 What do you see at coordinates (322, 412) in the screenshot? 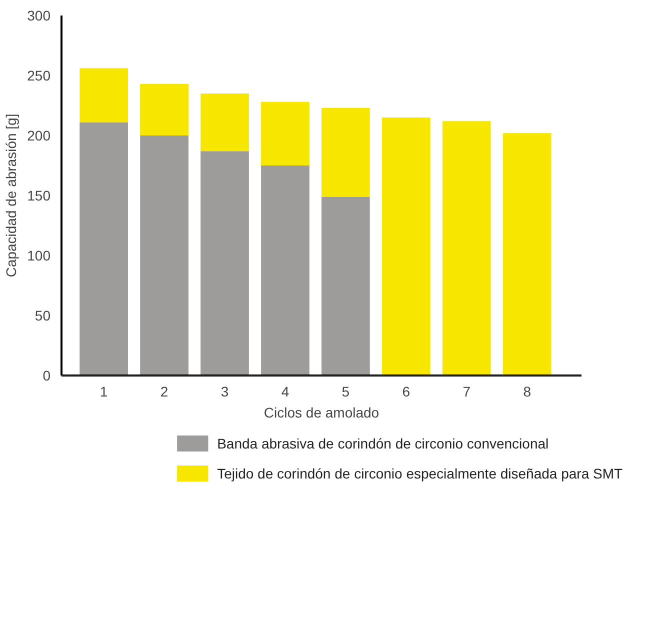
I see `x-axis-title: Ciclos de amolado` at bounding box center [322, 412].